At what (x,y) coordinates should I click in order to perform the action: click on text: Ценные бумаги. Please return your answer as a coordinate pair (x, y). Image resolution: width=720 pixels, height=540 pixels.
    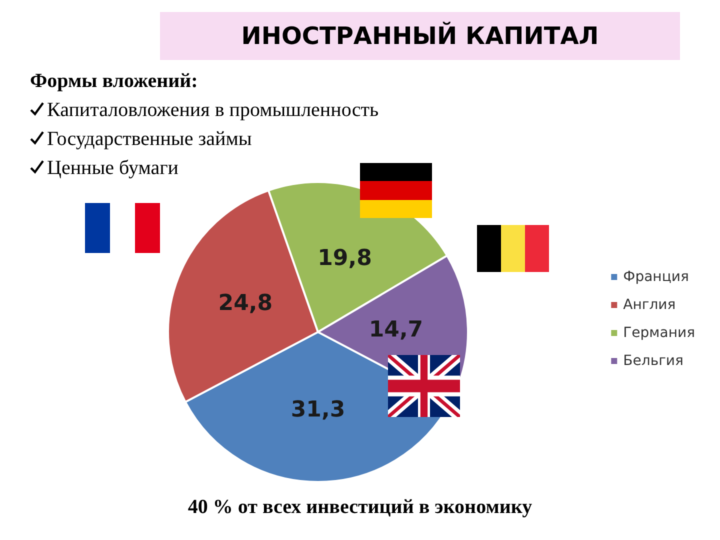
    Looking at the image, I should click on (112, 168).